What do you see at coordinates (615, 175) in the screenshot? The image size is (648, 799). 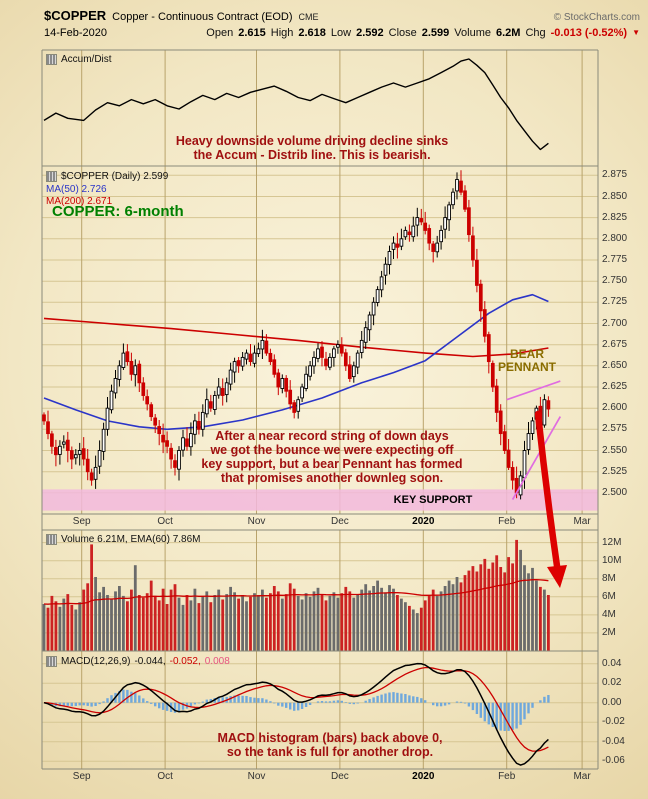 I see `price-axis-tick: 2.875` at bounding box center [615, 175].